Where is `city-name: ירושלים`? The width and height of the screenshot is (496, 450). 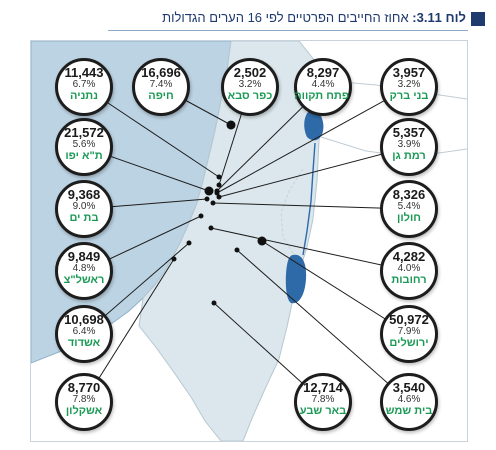 city-name: ירושלים is located at coordinates (409, 343).